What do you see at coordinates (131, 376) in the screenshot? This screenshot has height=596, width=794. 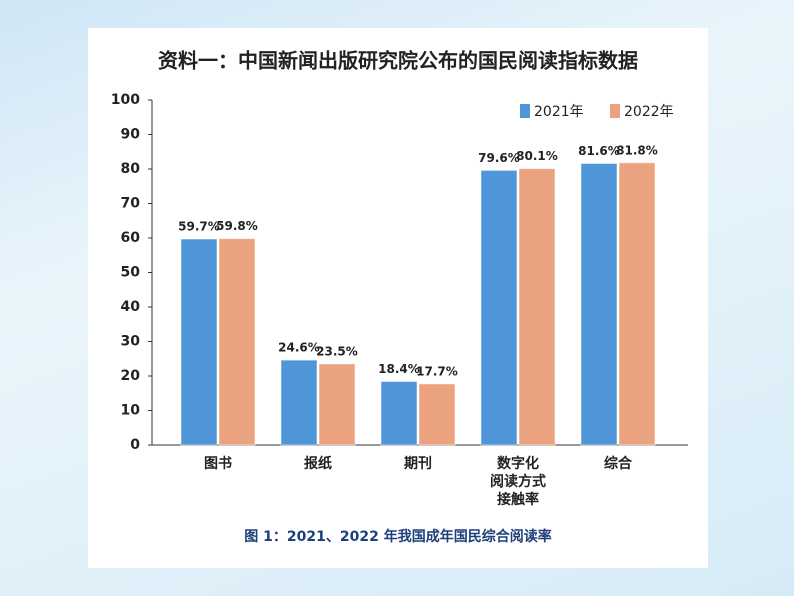 I see `y-tick-label: 20` at bounding box center [131, 376].